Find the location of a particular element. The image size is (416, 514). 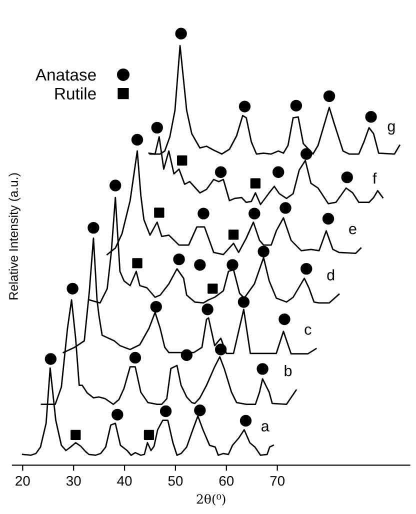

x-tick-label: 30 is located at coordinates (73, 481).